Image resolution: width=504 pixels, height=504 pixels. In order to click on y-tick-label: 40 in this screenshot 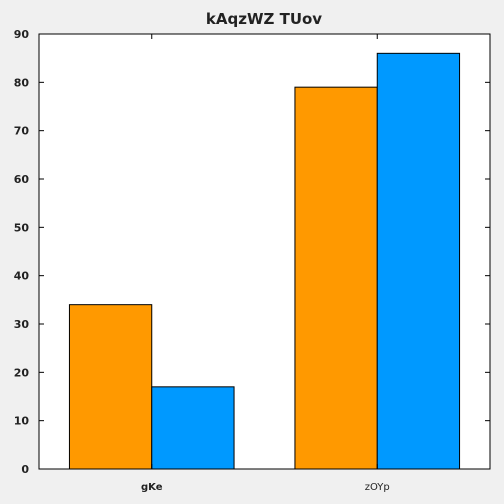, I will do `click(22, 276)`.